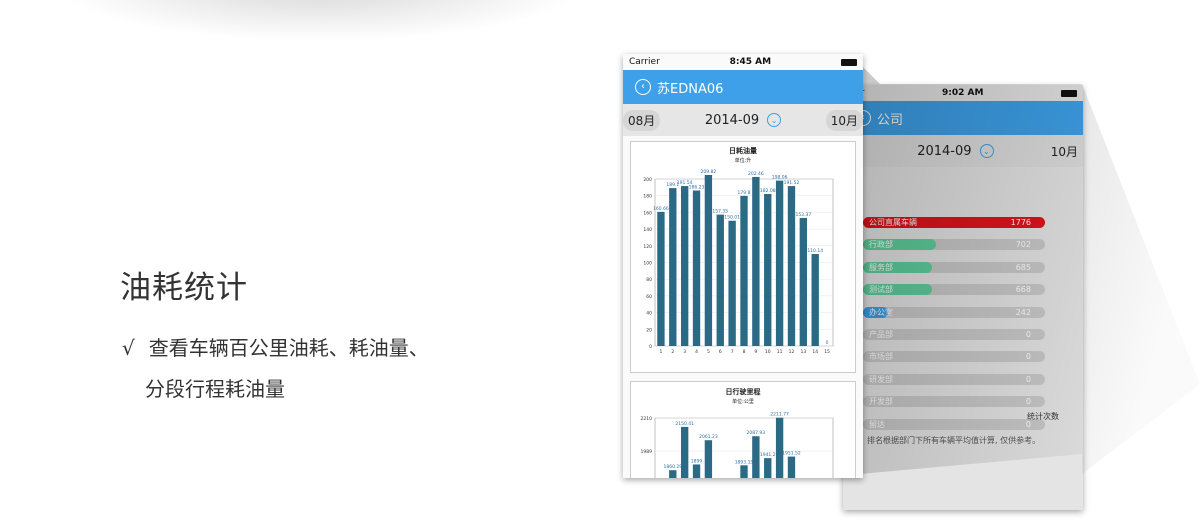 The image size is (1200, 520). I want to click on data-label: 1899, so click(697, 461).